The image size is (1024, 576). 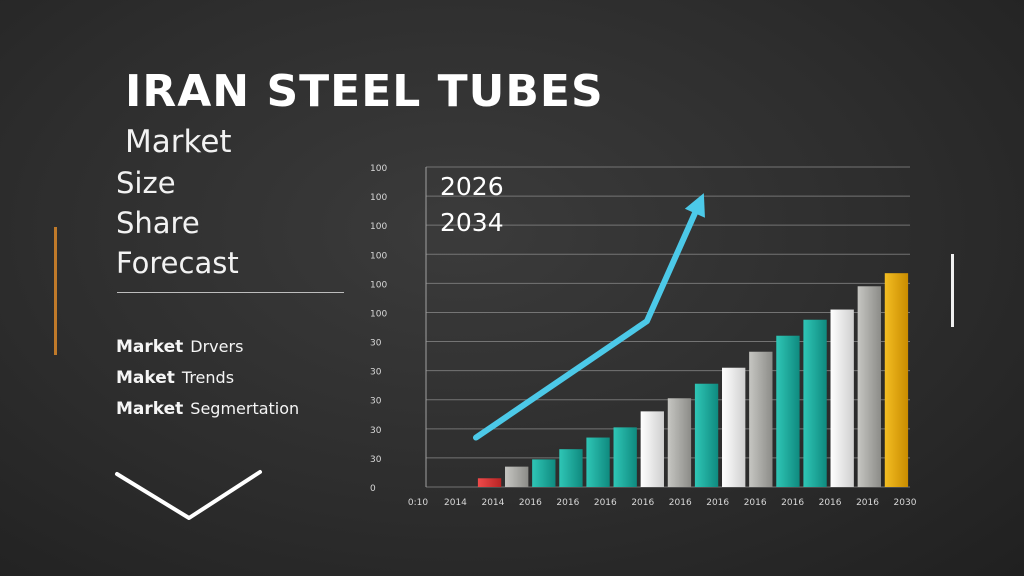 I want to click on topic-drivers: Market Drvers, so click(x=207, y=352).